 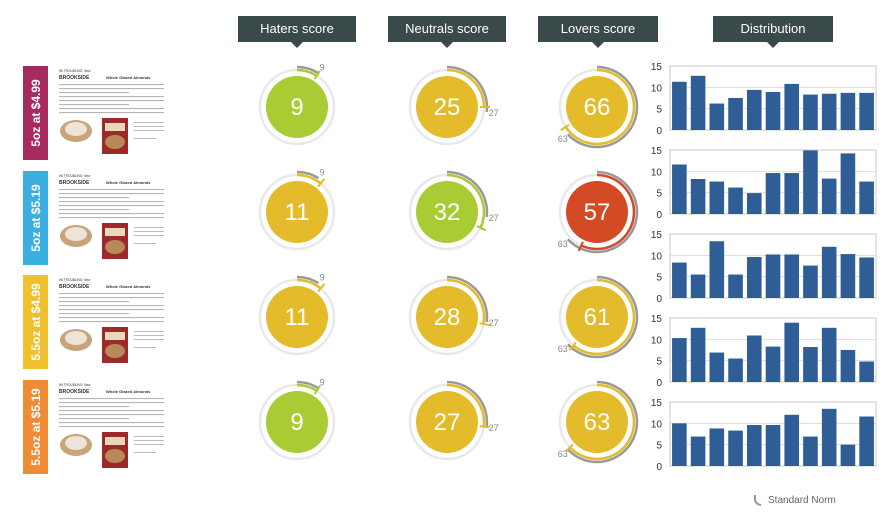 I want to click on row-label: 5.5oz at $4.99, so click(x=35, y=322).